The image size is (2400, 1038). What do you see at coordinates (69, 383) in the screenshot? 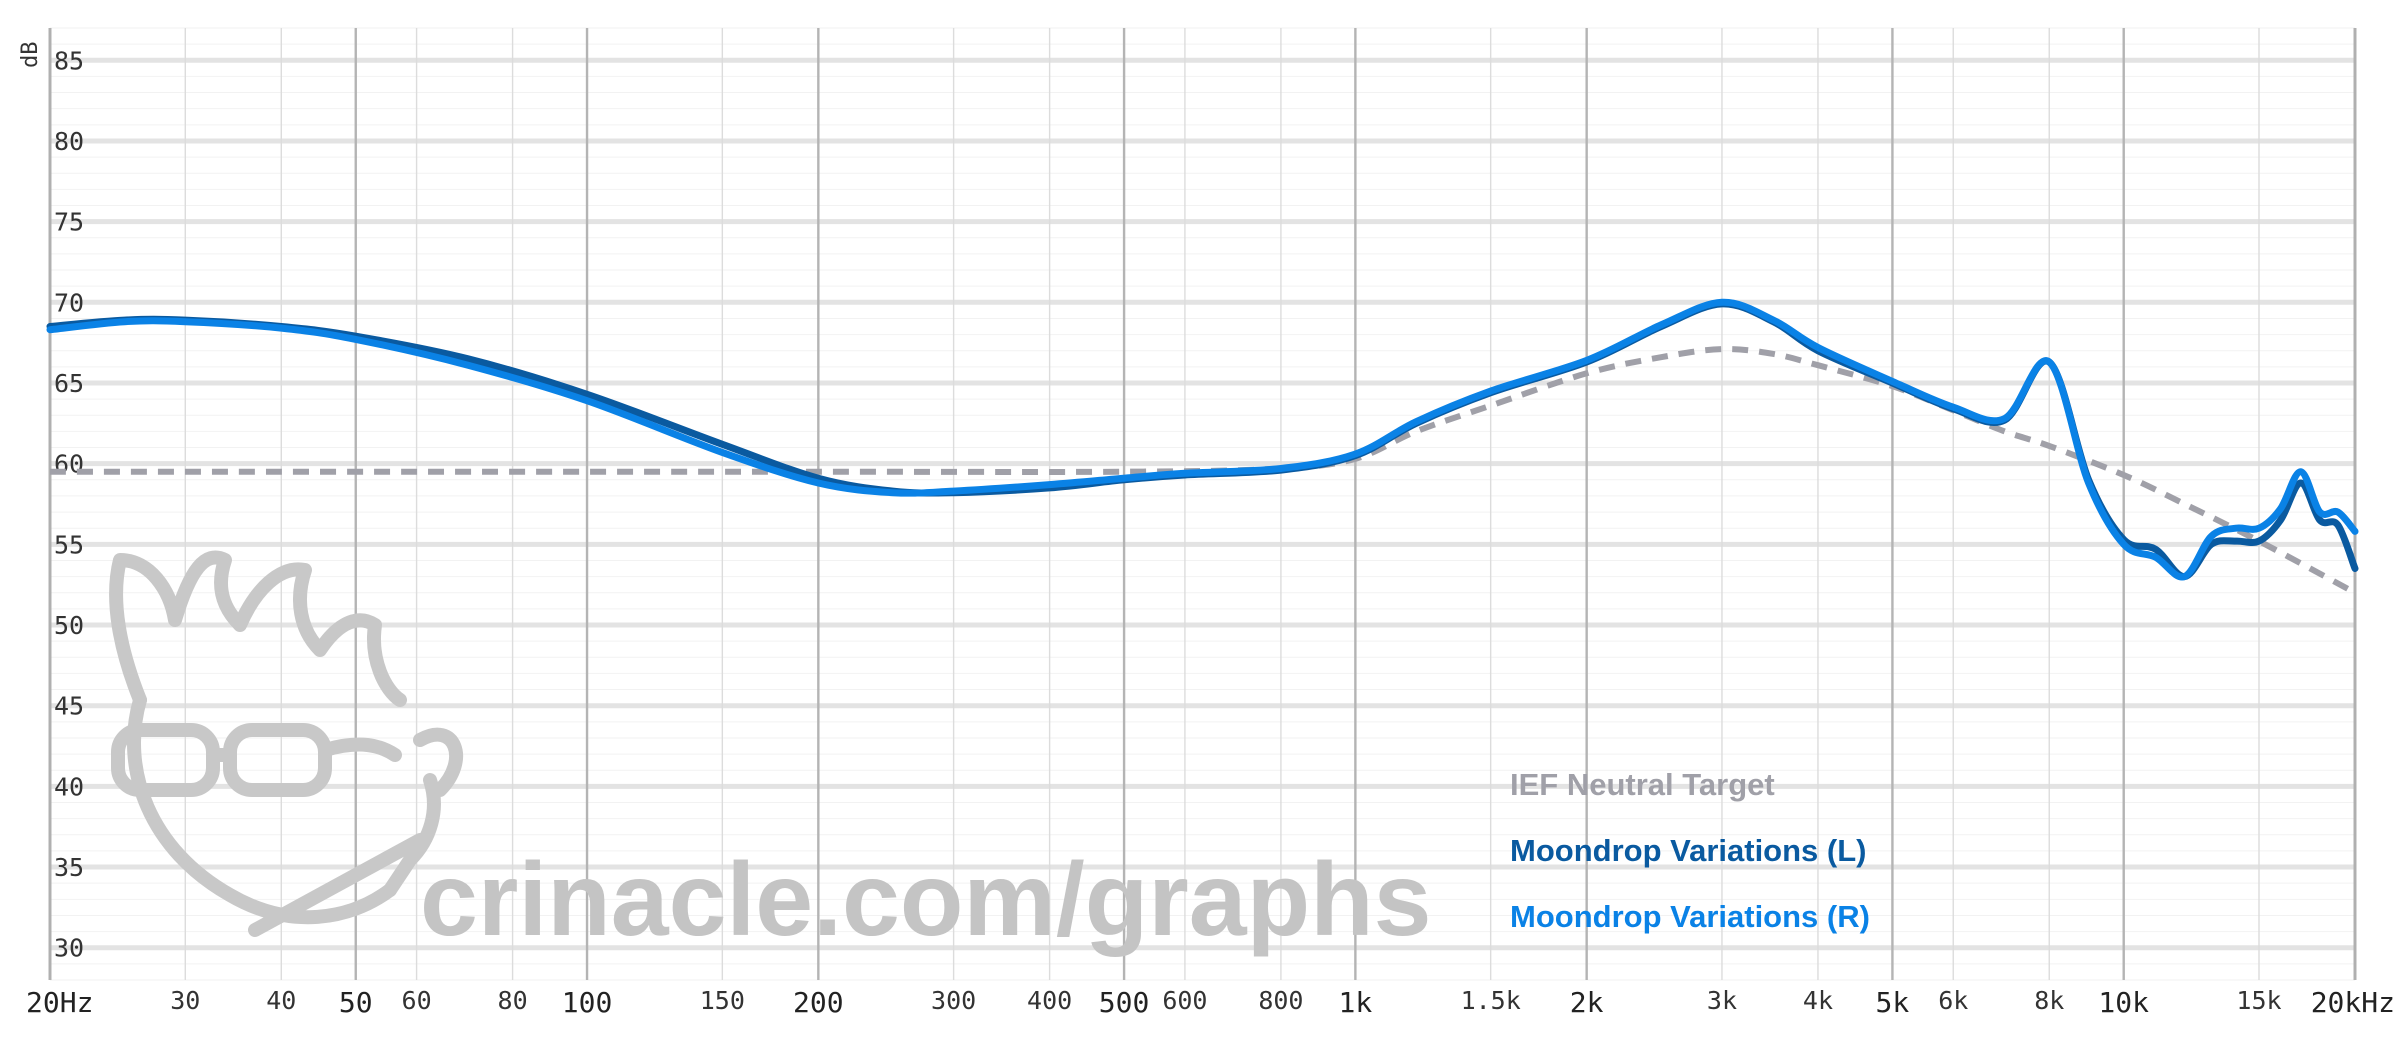
I see `y-tick-label: 65` at bounding box center [69, 383].